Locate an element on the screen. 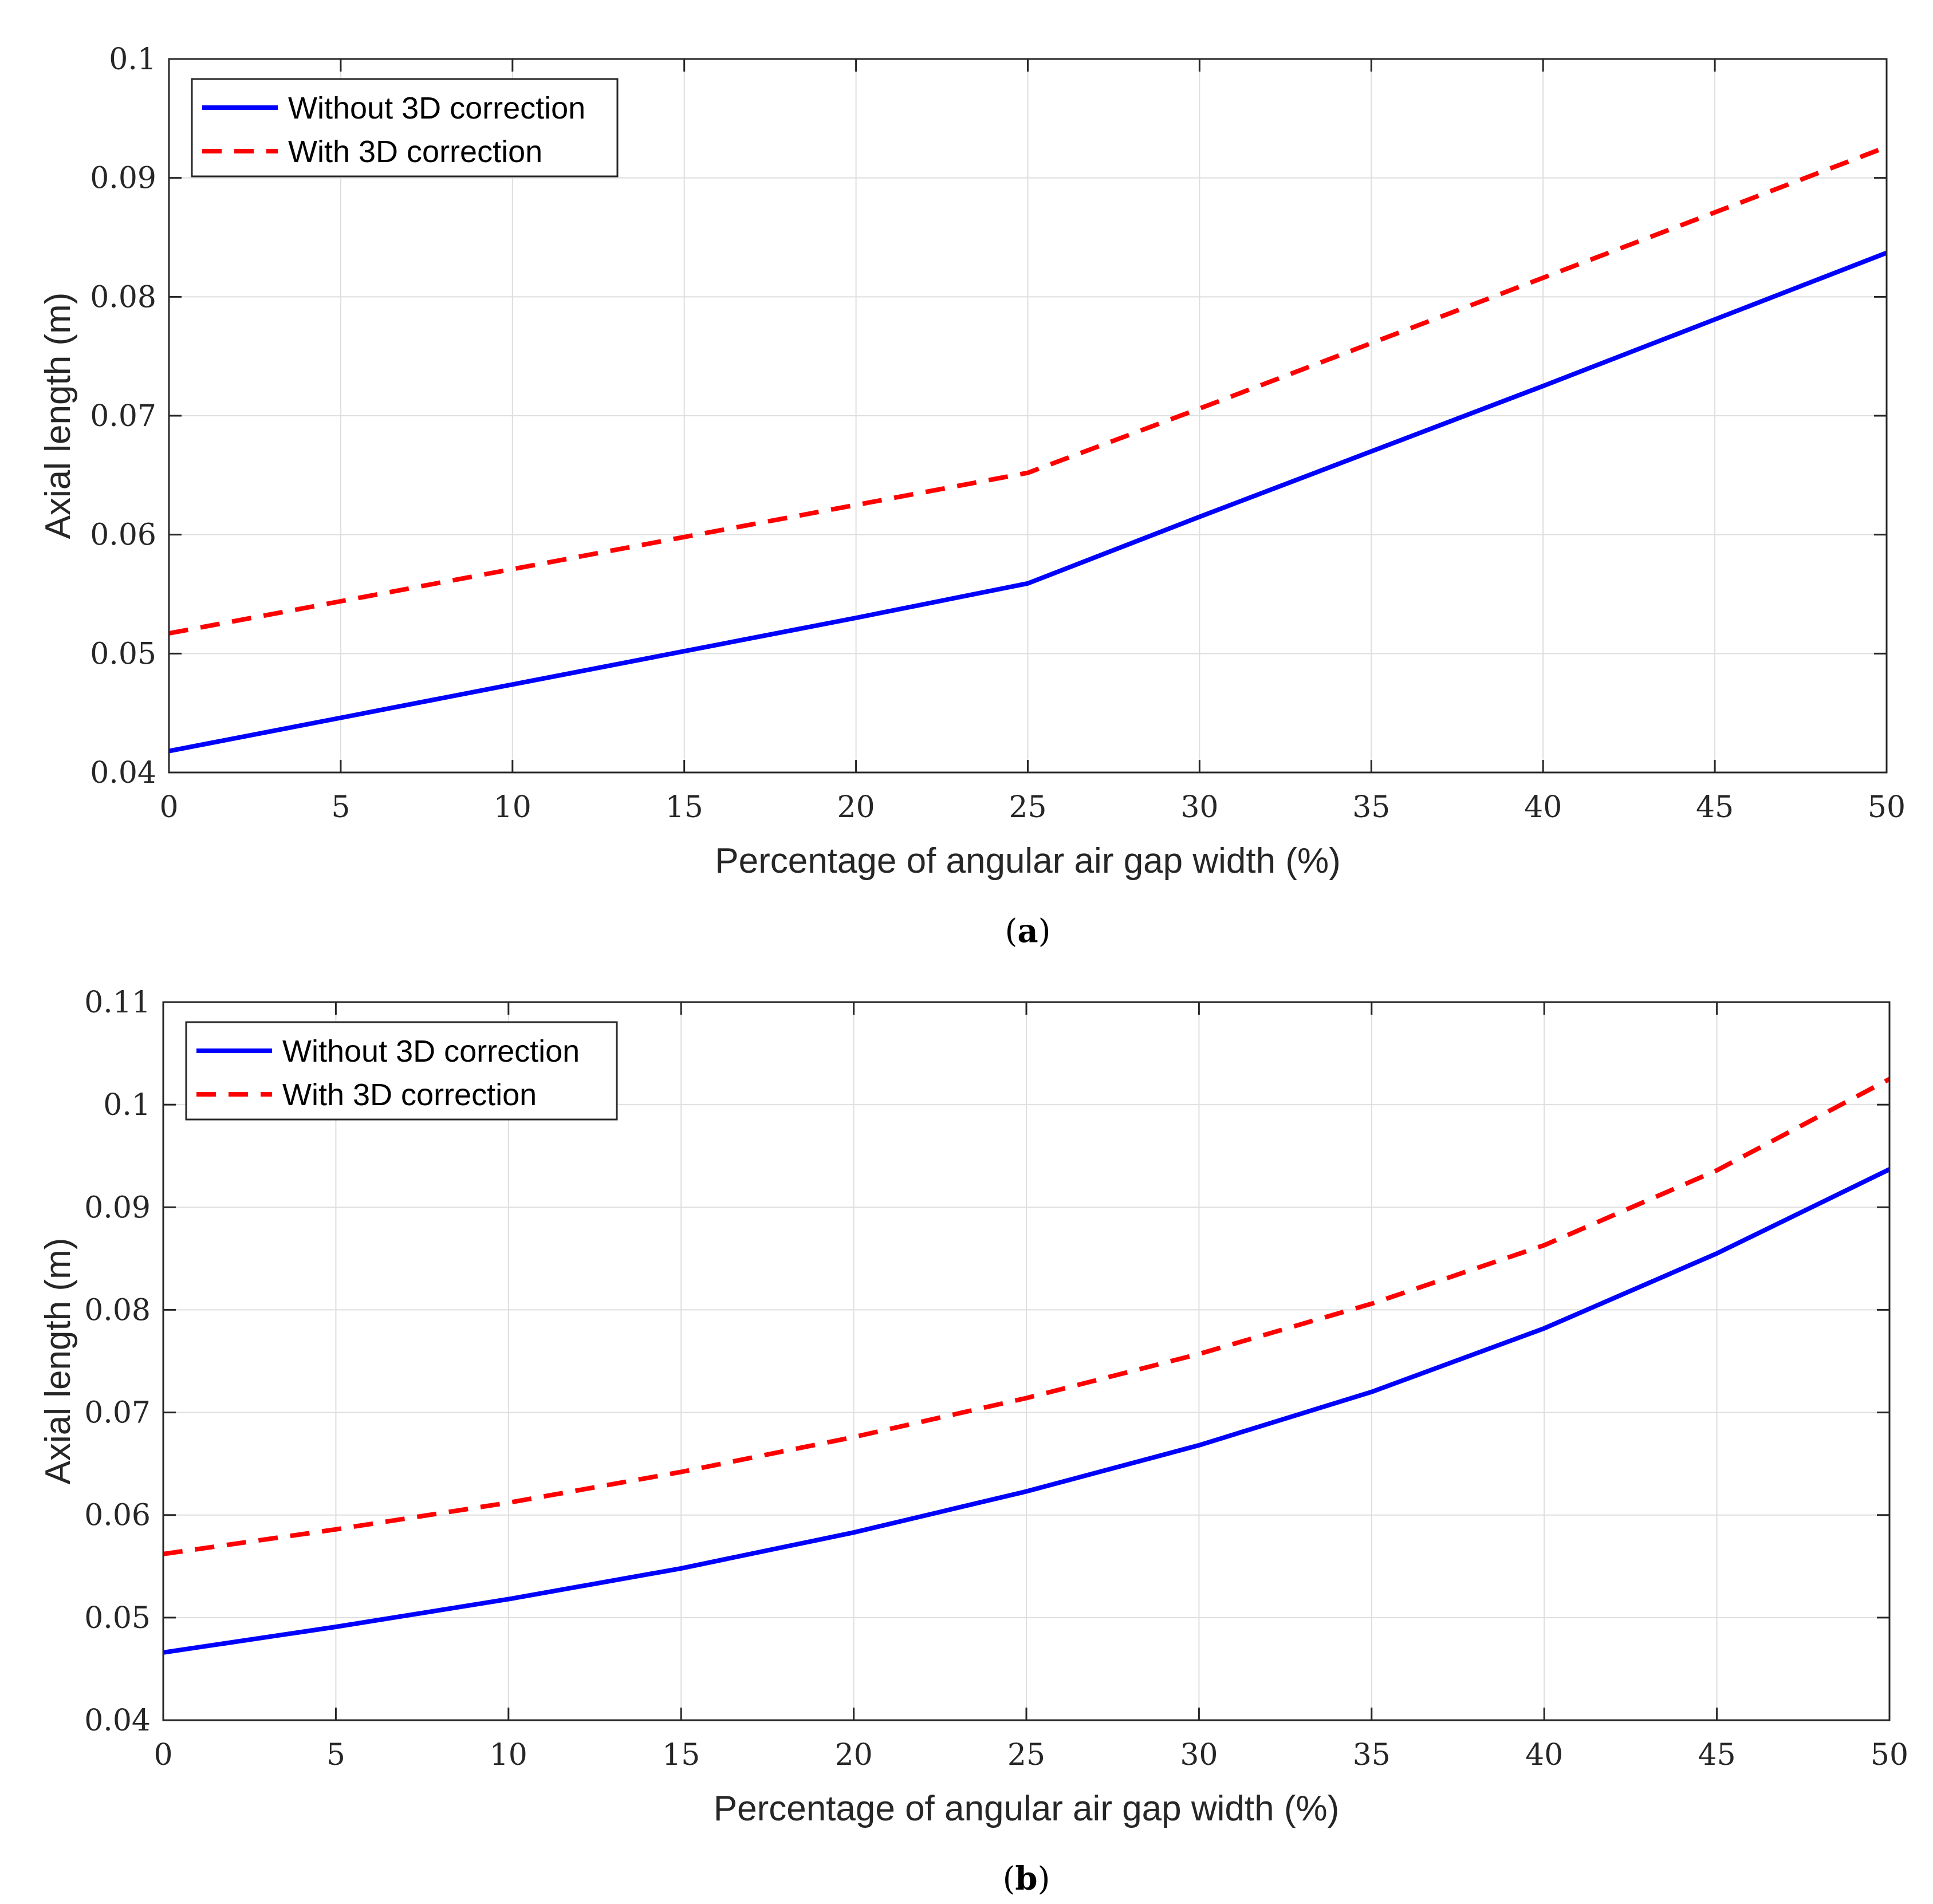 Image resolution: width=1933 pixels, height=1904 pixels. panel-caption: (b) is located at coordinates (1026, 1879).